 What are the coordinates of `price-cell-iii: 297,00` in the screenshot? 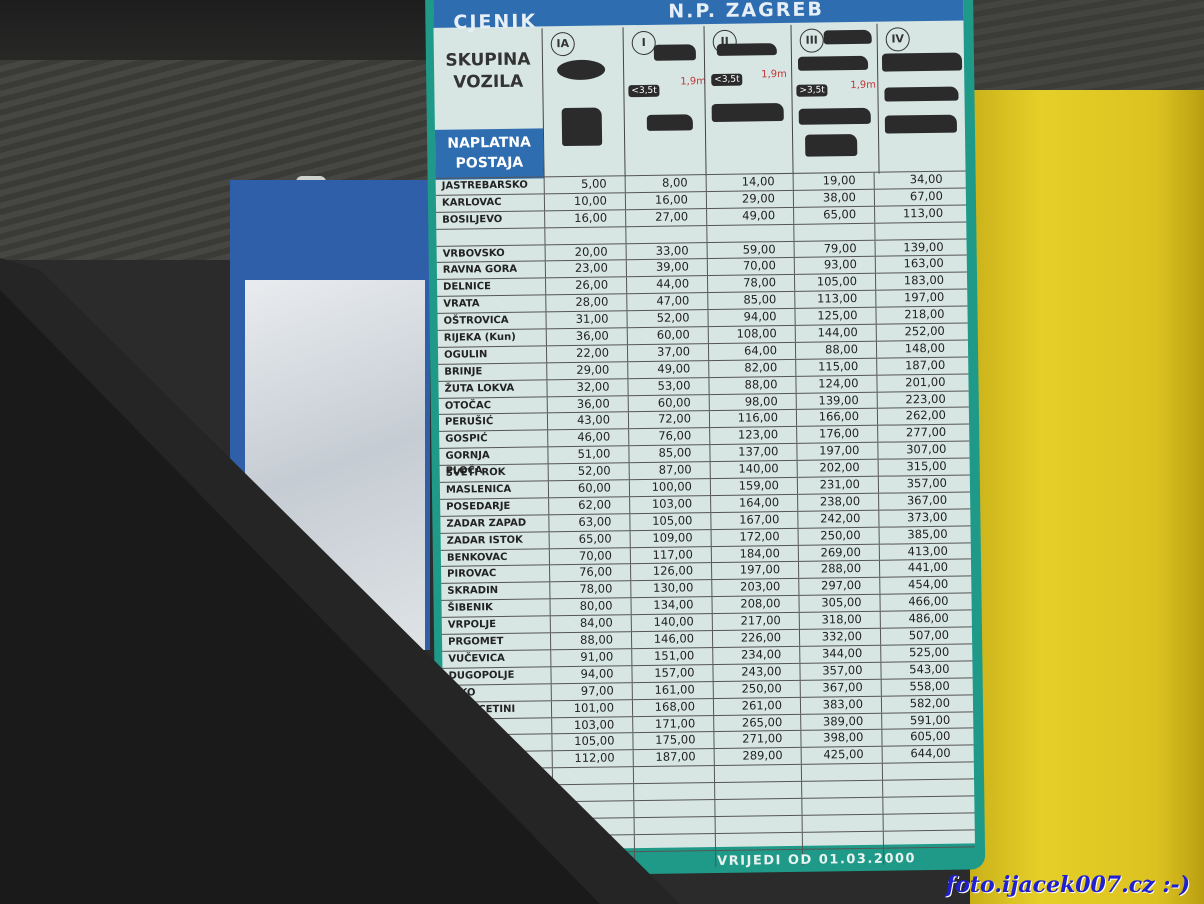 It's located at (839, 587).